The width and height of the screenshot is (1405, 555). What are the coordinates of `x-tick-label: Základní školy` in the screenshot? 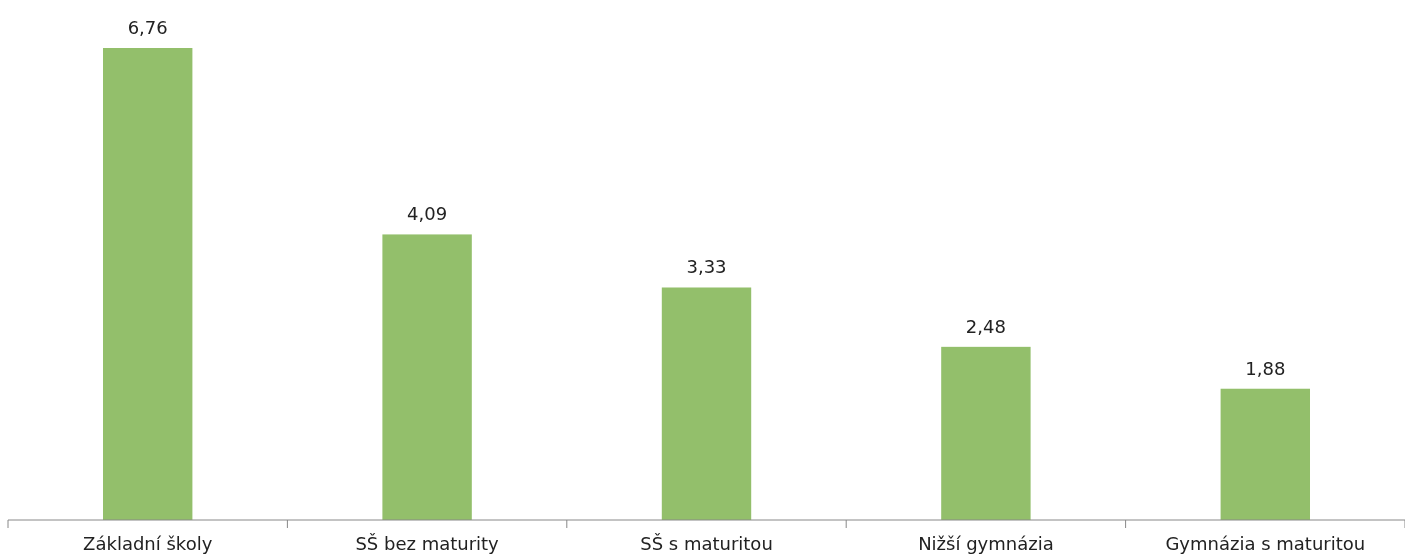 It's located at (148, 543).